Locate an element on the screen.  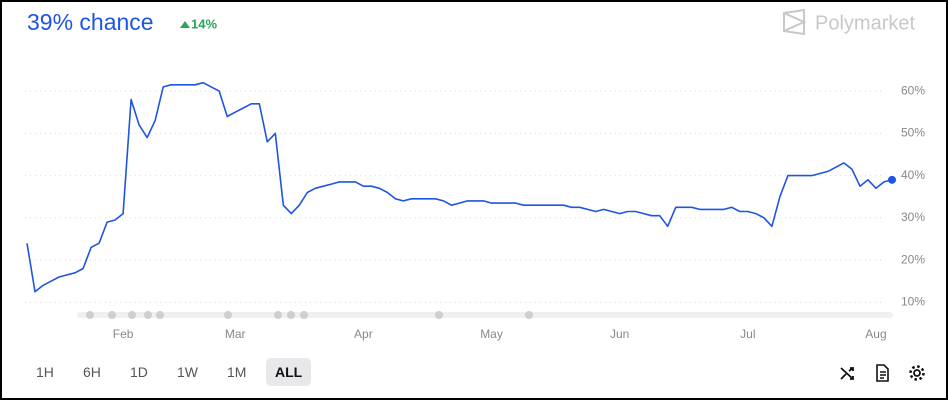
x-tick-label: Apr is located at coordinates (363, 334).